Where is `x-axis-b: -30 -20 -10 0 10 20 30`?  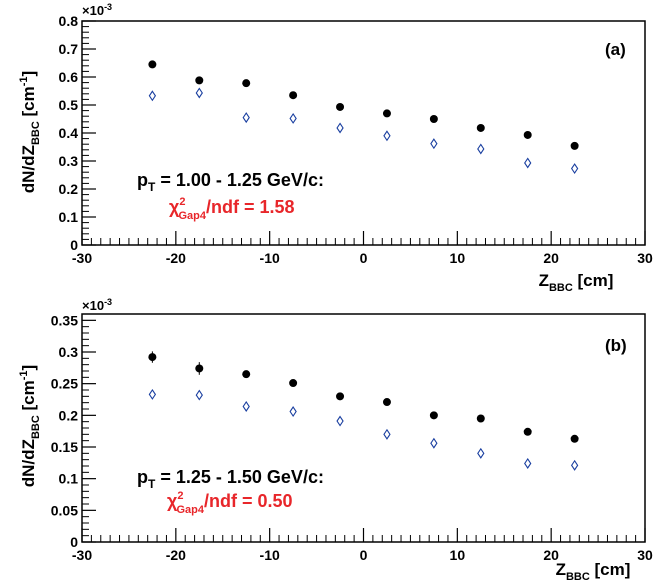 x-axis-b: -30 -20 -10 0 10 20 30 is located at coordinates (362, 545).